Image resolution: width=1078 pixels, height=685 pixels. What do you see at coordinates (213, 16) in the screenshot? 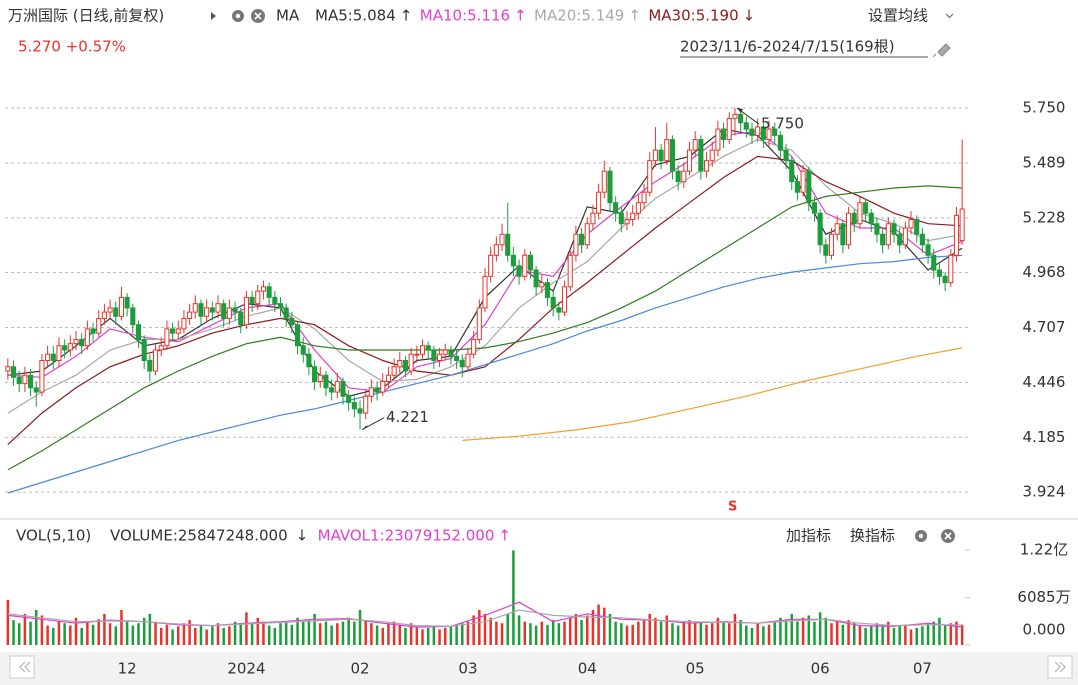
I see `title-menu-icon` at bounding box center [213, 16].